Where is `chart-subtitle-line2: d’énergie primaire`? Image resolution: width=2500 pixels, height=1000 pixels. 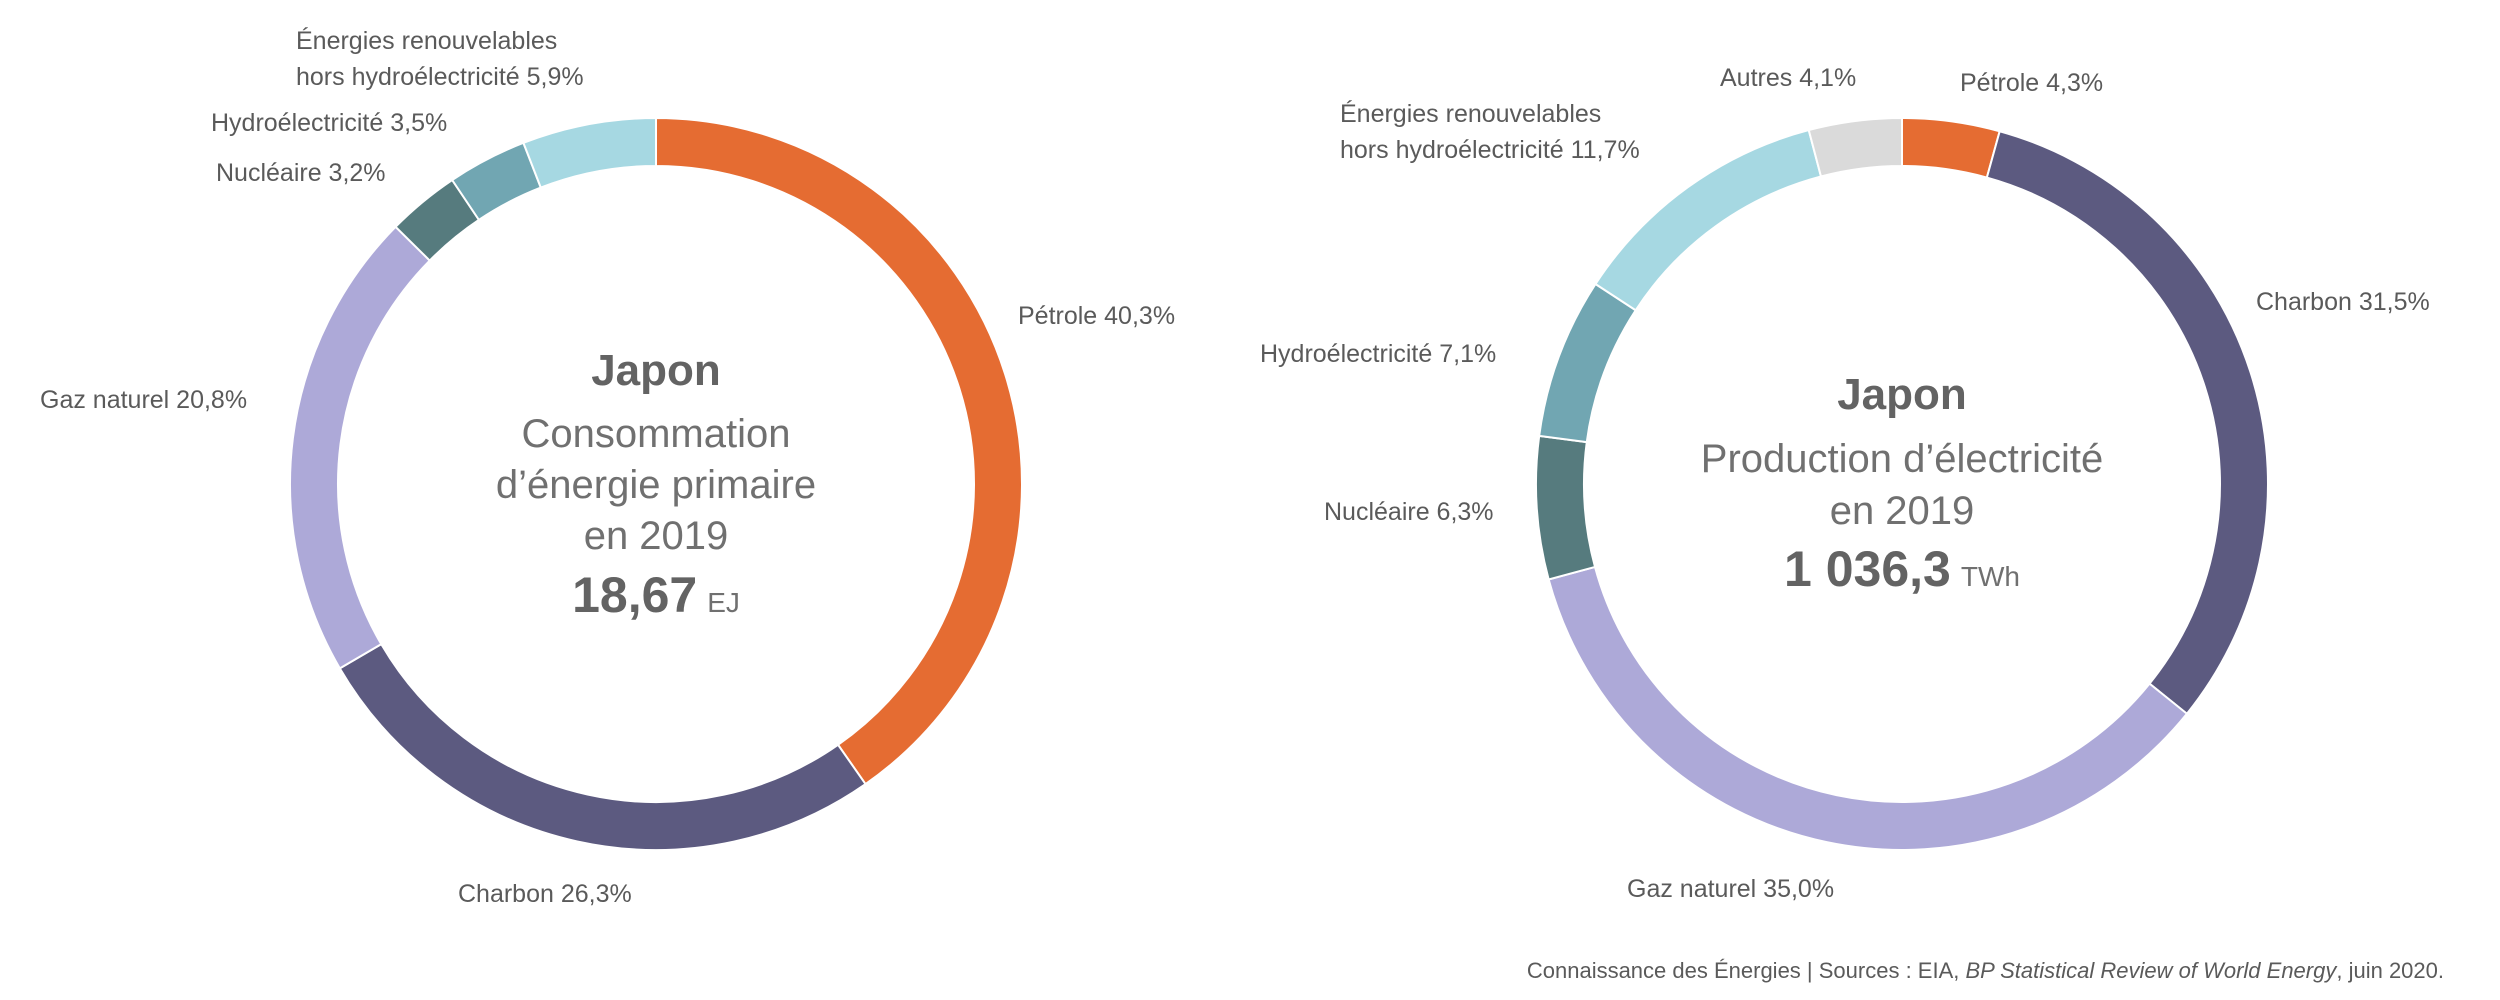 chart-subtitle-line2: d’énergie primaire is located at coordinates (656, 485).